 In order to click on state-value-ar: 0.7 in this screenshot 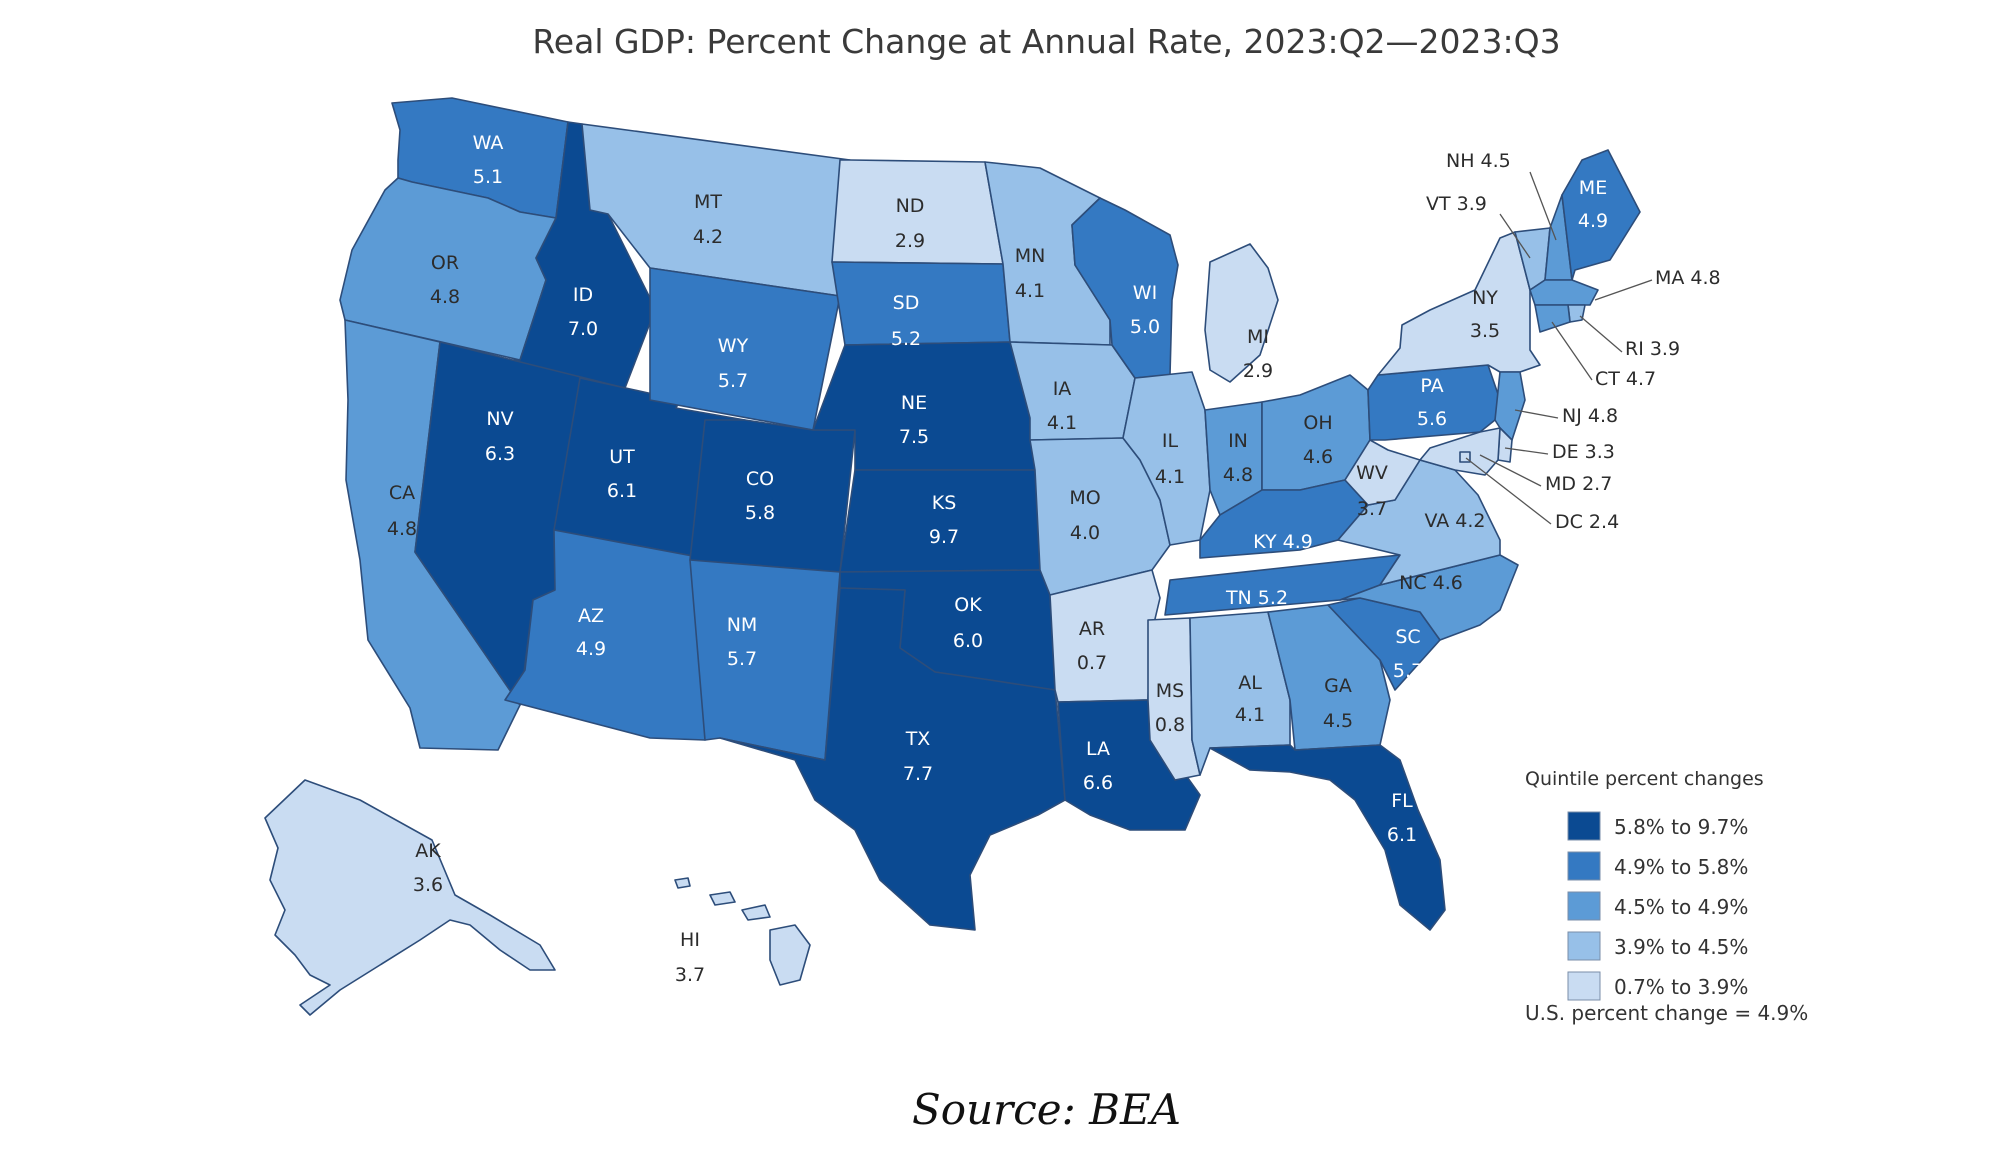, I will do `click(1092, 663)`.